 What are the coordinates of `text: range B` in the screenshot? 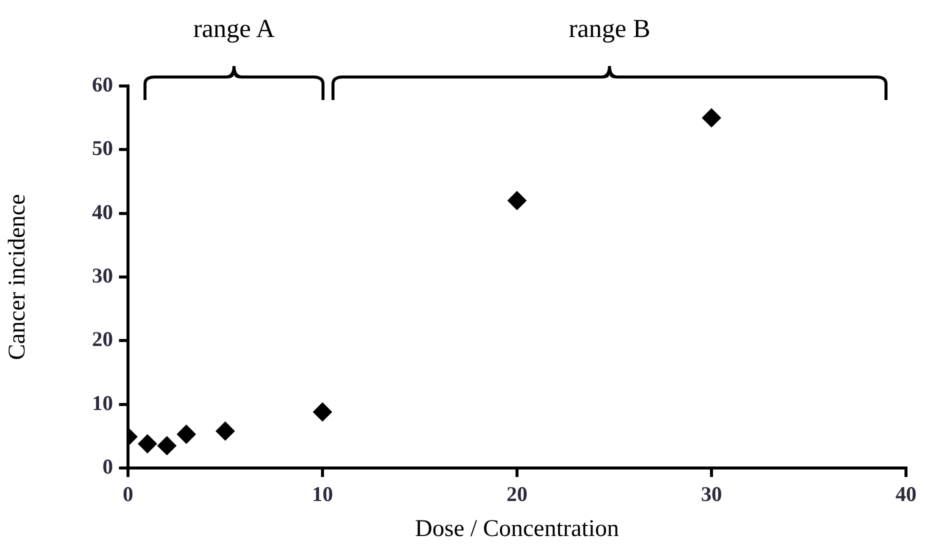 It's located at (610, 29).